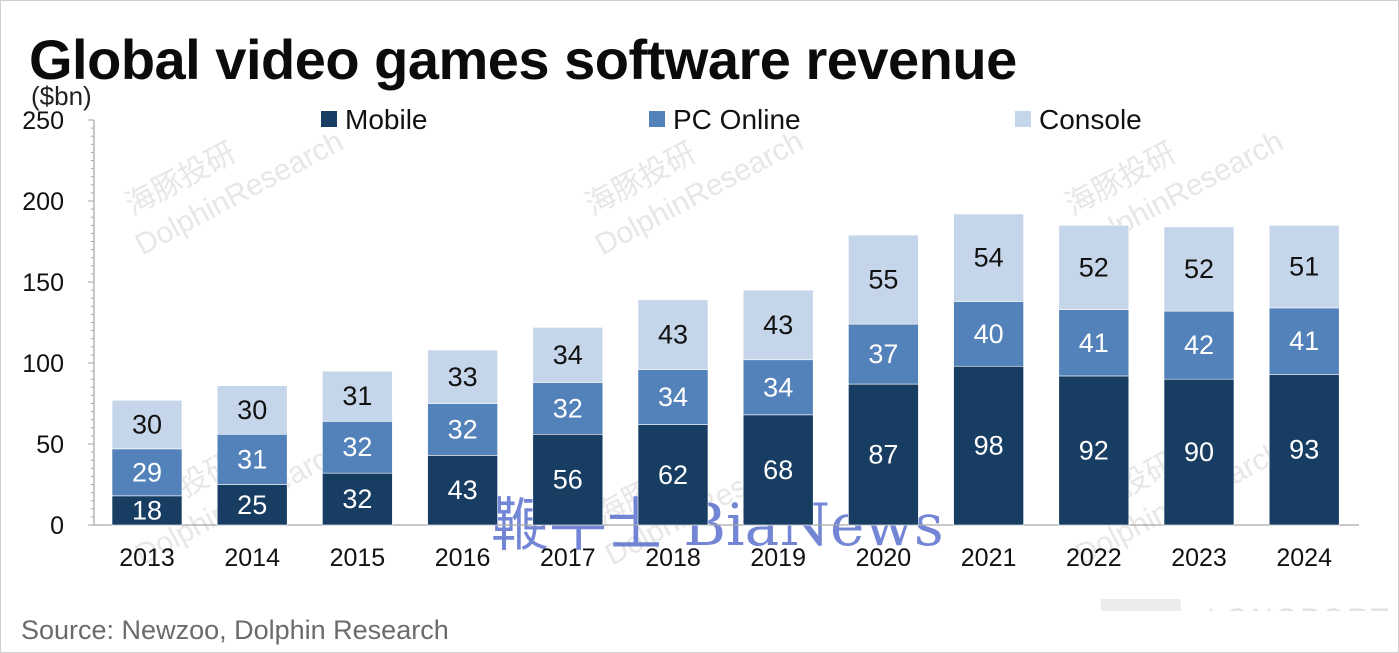 This screenshot has width=1399, height=653. Describe the element at coordinates (43, 283) in the screenshot. I see `y-tick-label: 150` at that location.